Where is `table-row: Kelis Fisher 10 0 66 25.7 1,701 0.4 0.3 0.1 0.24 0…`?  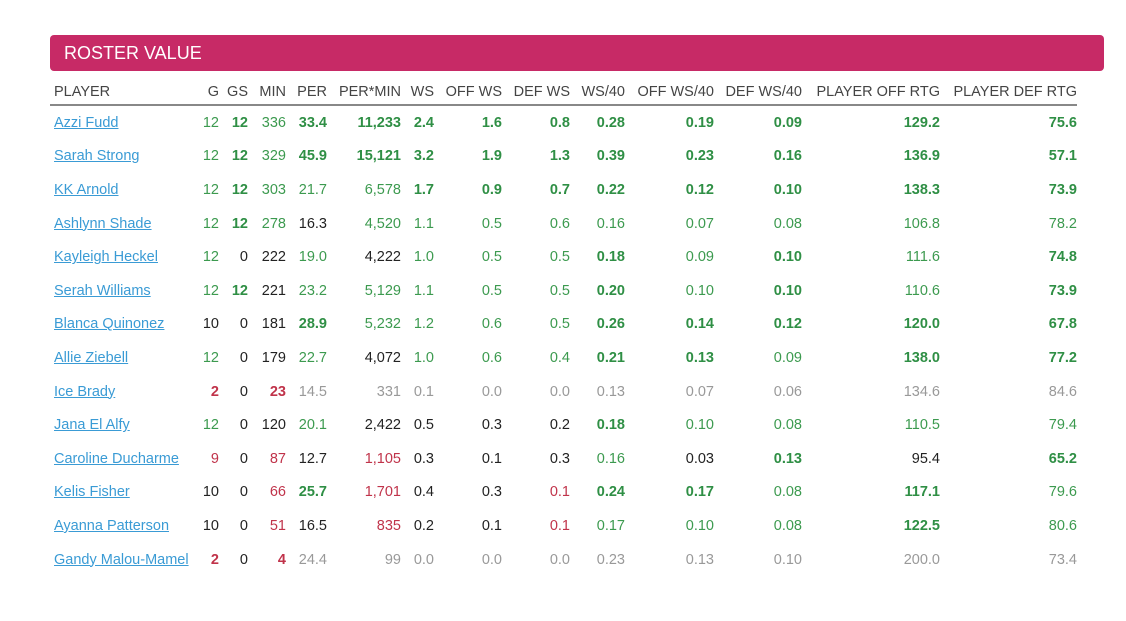
table-row: Kelis Fisher 10 0 66 25.7 1,701 0.4 0.3 0.1 0.24 0… is located at coordinates (563, 493).